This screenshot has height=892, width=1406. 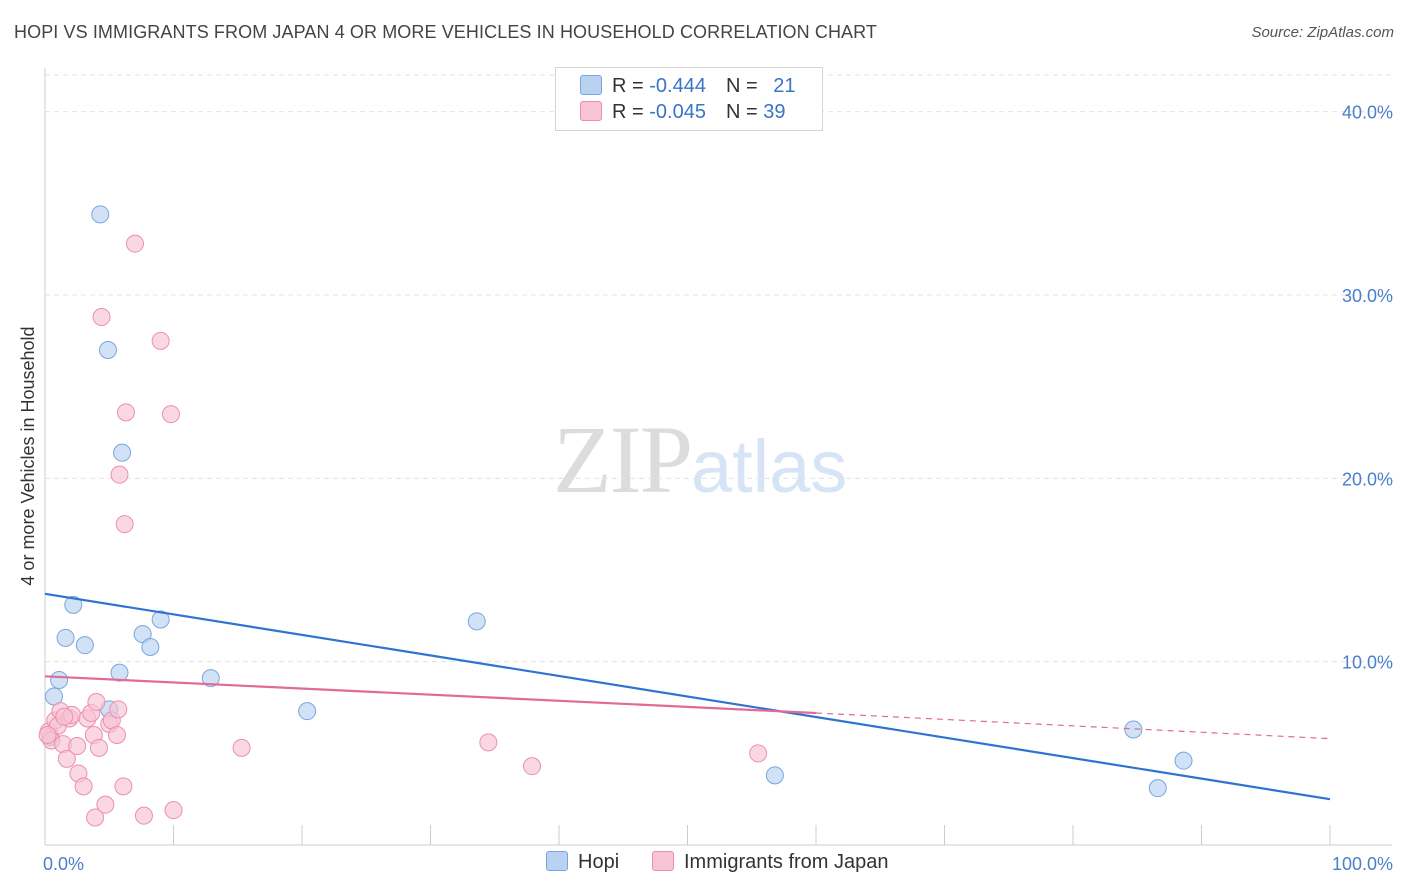 I want to click on correlation-legend: R = -0.444 N = 21 R = -0.045 N = 39, so click(x=689, y=99).